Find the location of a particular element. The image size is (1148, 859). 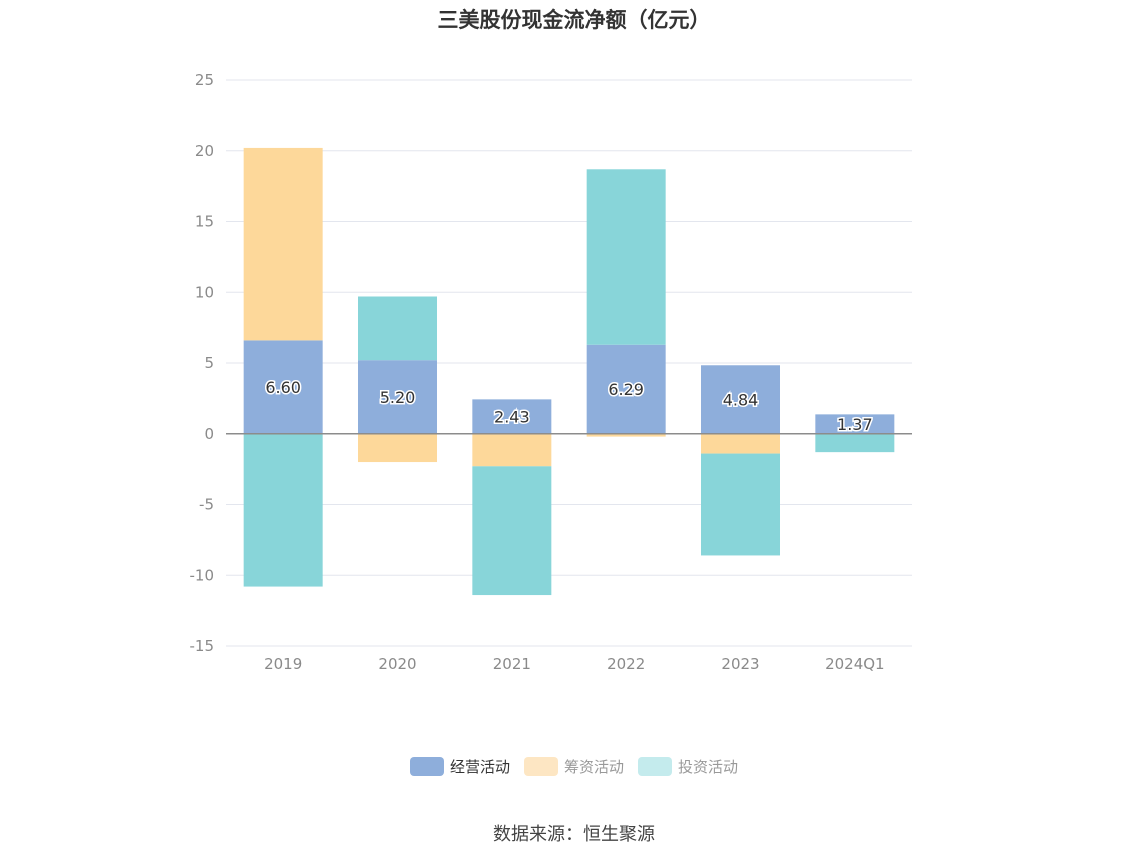

bar-2-2024Q1 is located at coordinates (855, 443).